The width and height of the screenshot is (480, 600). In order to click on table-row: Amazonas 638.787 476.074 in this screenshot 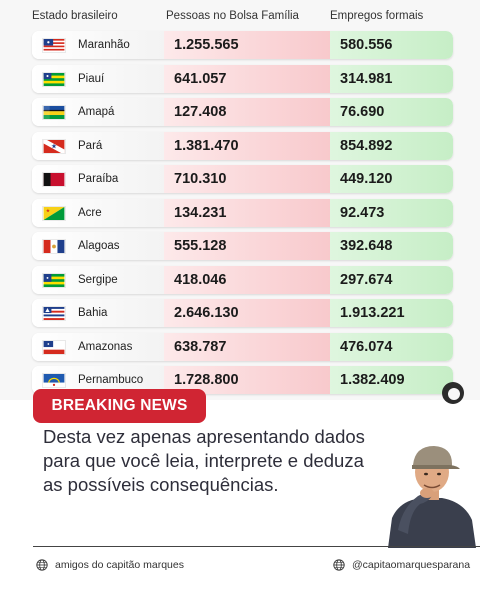, I will do `click(242, 346)`.